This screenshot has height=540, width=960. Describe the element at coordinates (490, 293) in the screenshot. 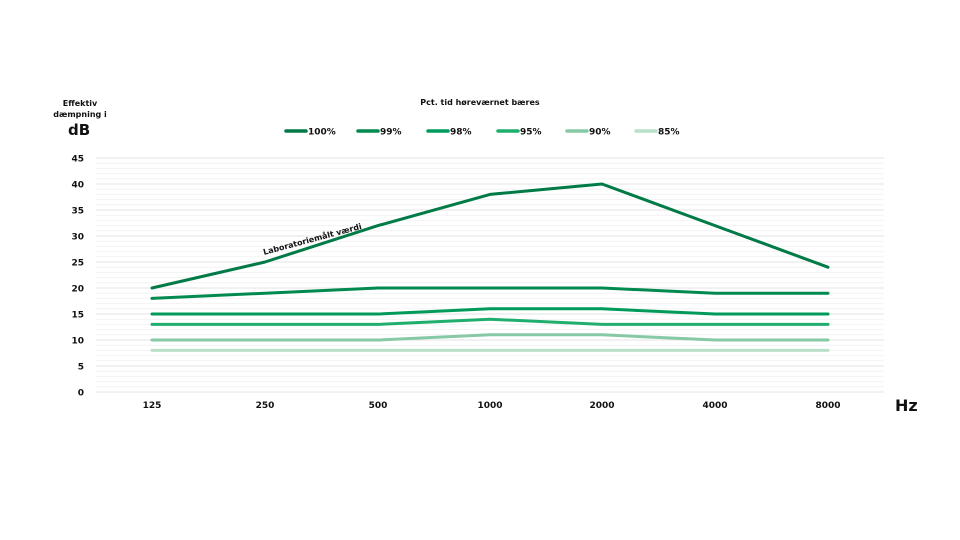

I see `series-line-99pct` at that location.